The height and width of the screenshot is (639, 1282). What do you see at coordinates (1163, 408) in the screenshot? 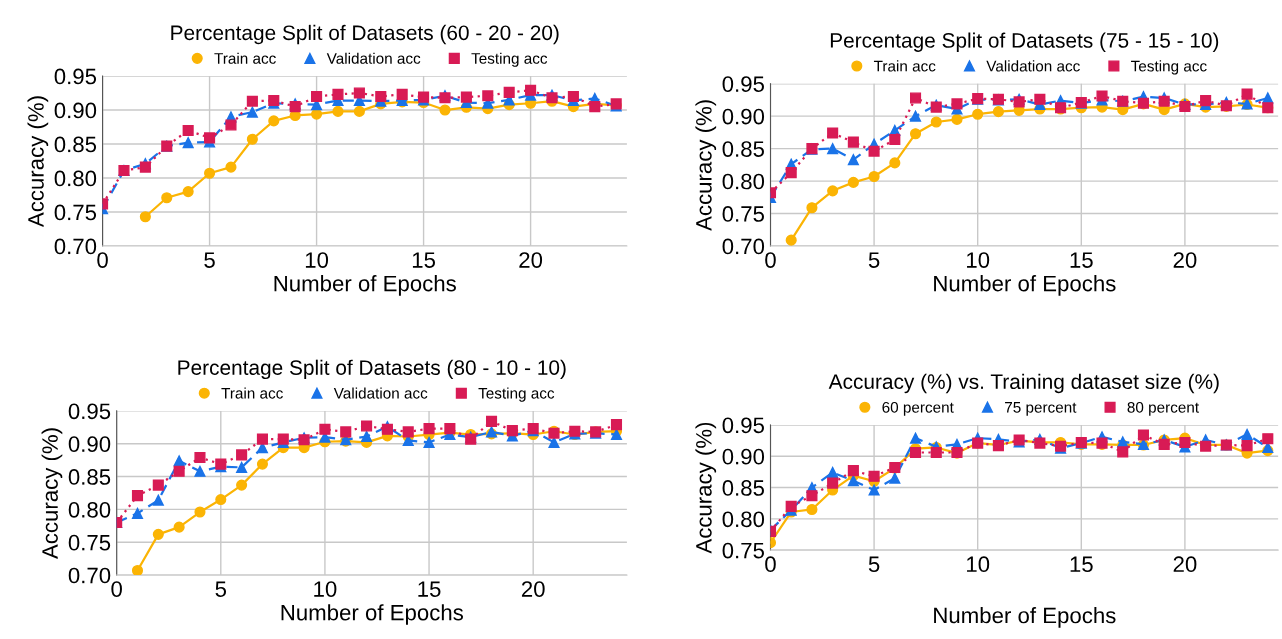
I see `legend-label: 80 percent` at bounding box center [1163, 408].